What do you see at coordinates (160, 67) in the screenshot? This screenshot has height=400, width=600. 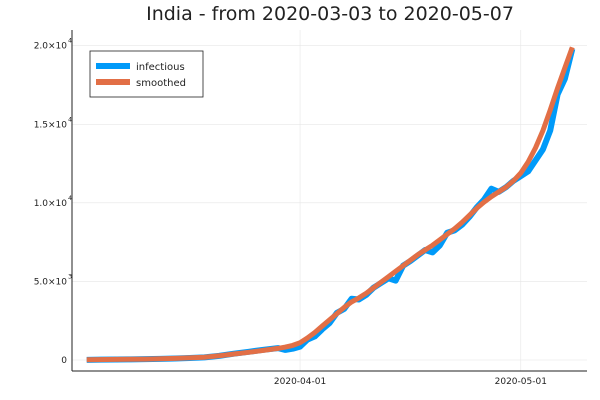 I see `legend-label-infectious: infectious` at bounding box center [160, 67].